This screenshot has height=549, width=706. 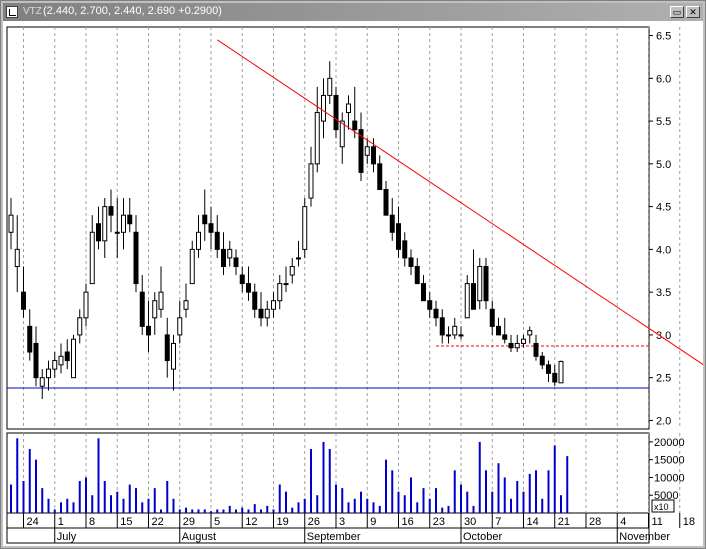 I want to click on chart-window-icon, so click(x=12, y=12).